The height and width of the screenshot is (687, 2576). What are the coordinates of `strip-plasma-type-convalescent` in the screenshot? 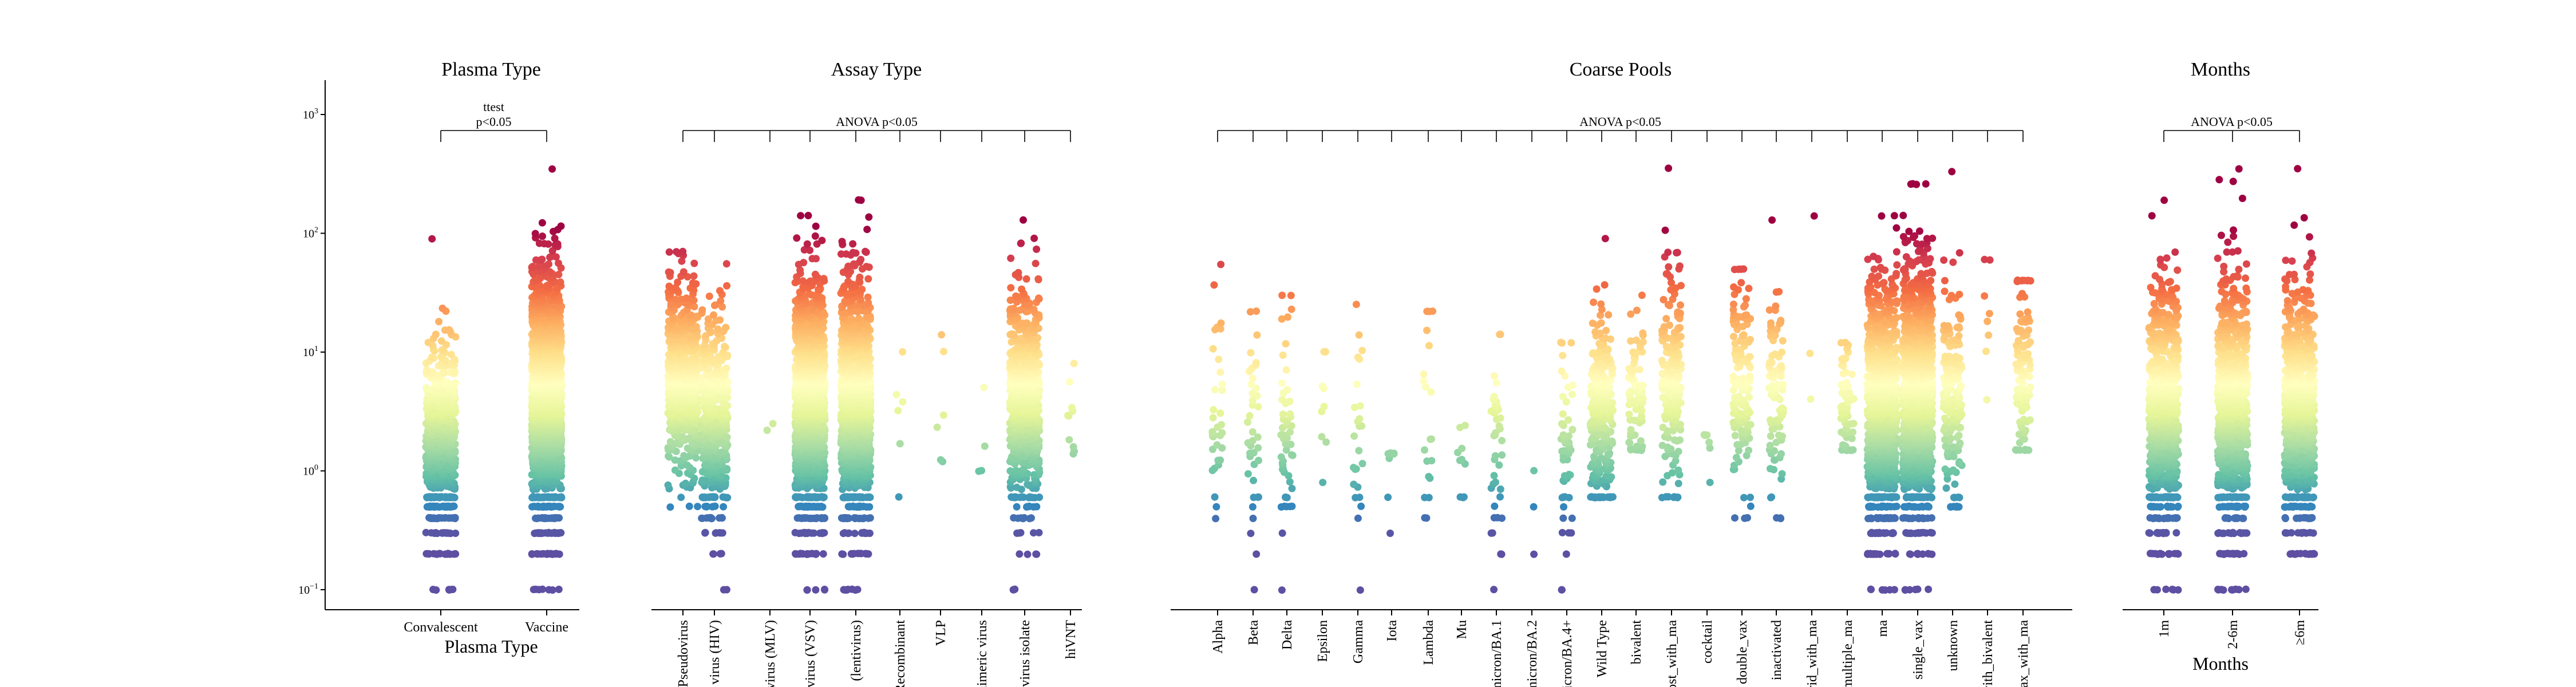 It's located at (441, 415).